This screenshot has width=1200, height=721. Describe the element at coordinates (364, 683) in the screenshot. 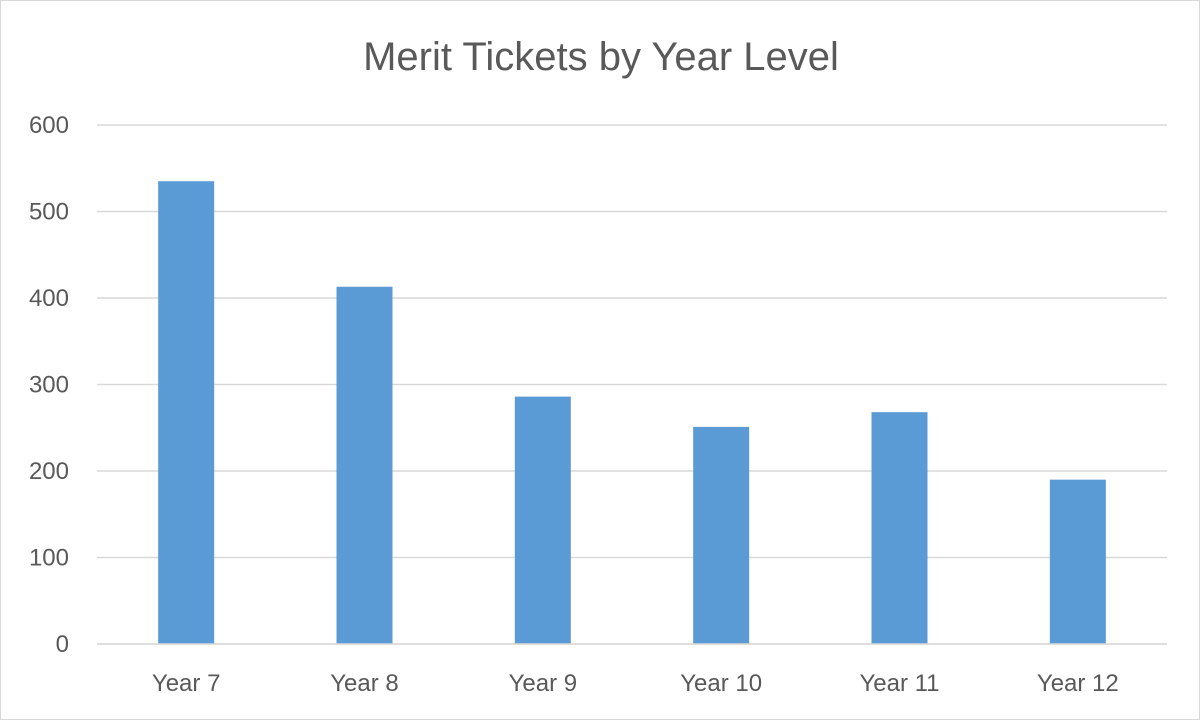

I see `x-tick-label: Year 8` at that location.